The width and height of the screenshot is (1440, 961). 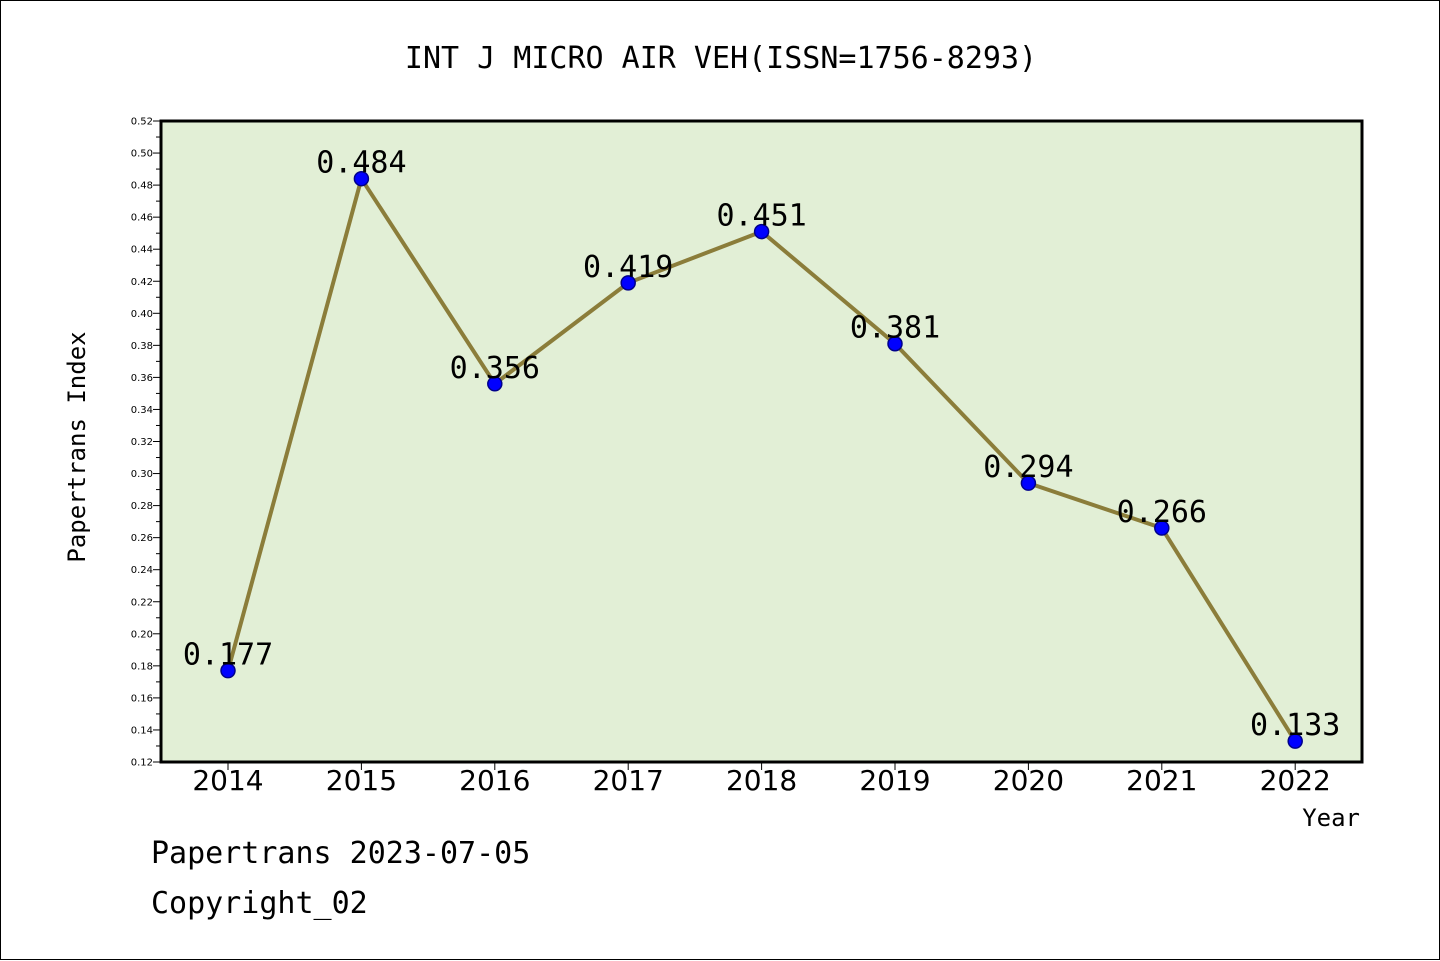 What do you see at coordinates (628, 780) in the screenshot?
I see `x-tick-label: 2017` at bounding box center [628, 780].